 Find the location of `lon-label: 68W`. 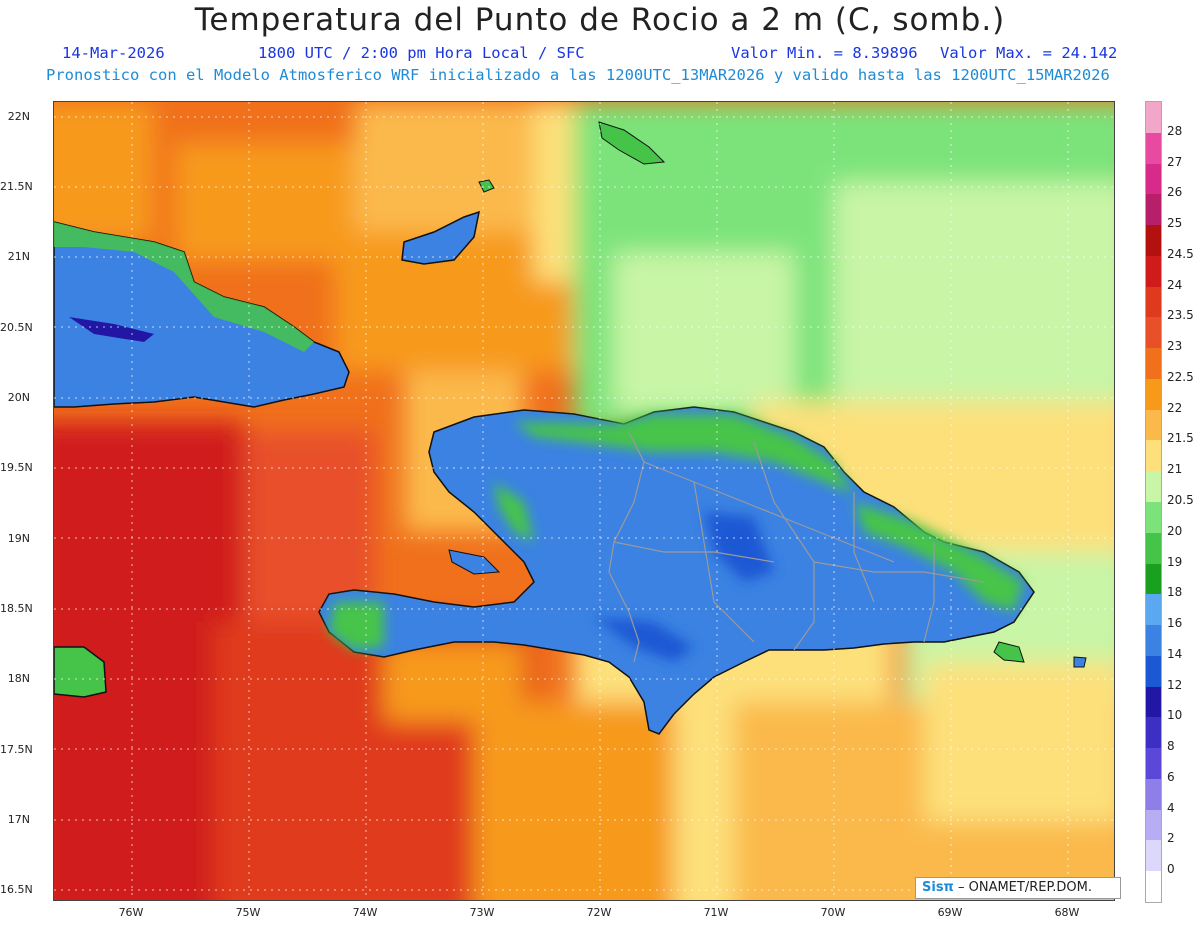

lon-label: 68W is located at coordinates (1067, 912).